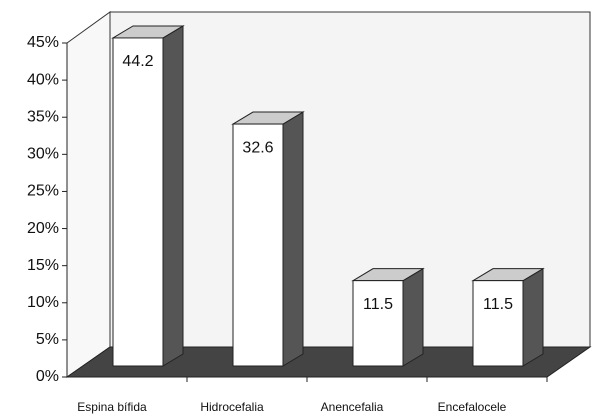 This screenshot has height=418, width=598. What do you see at coordinates (257, 147) in the screenshot?
I see `value-label: 32.6` at bounding box center [257, 147].